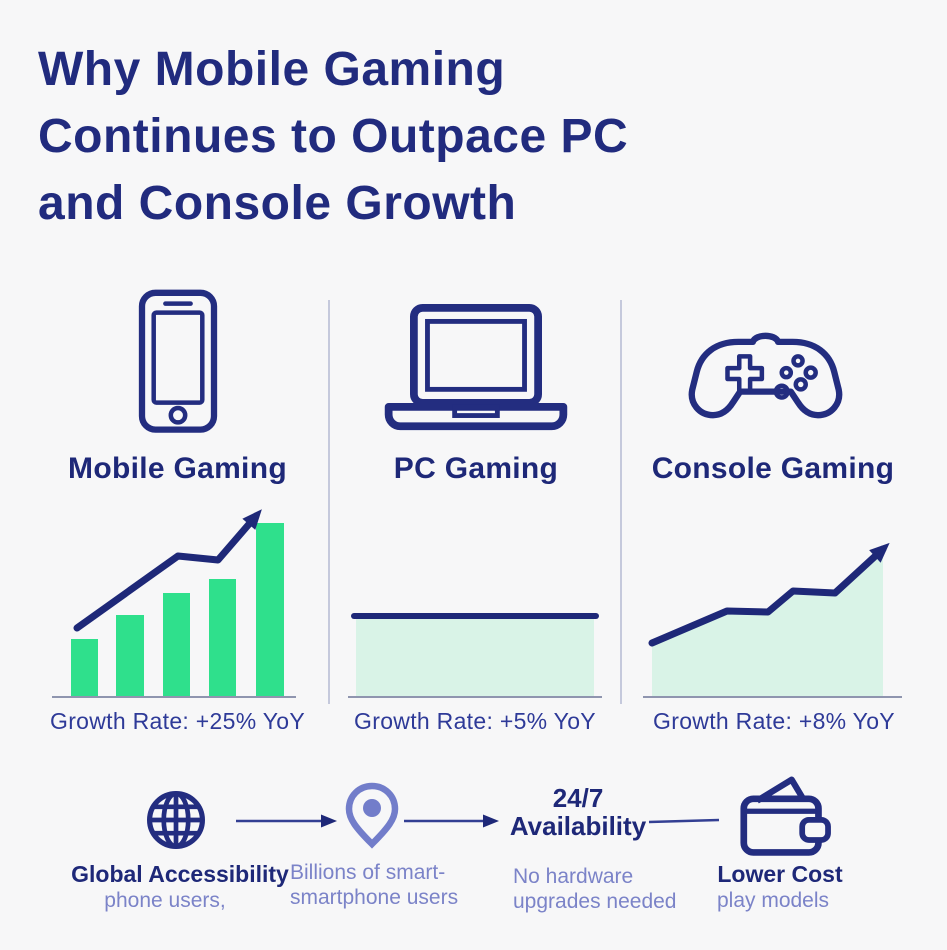 The width and height of the screenshot is (947, 950). I want to click on smartphone-icon, so click(178, 361).